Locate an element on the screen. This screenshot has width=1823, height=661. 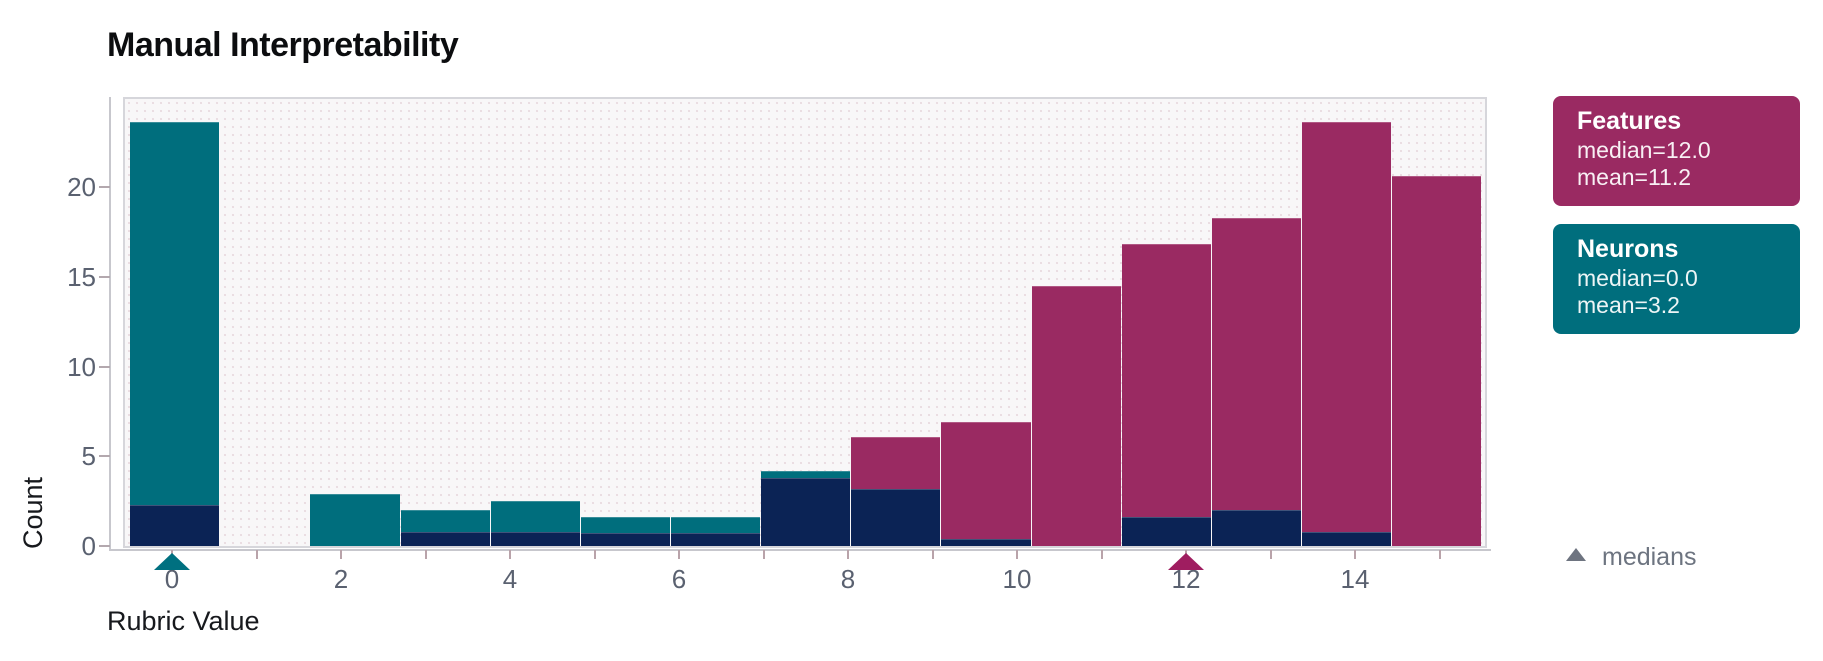
chart-title: Manual Interpretability is located at coordinates (283, 45).